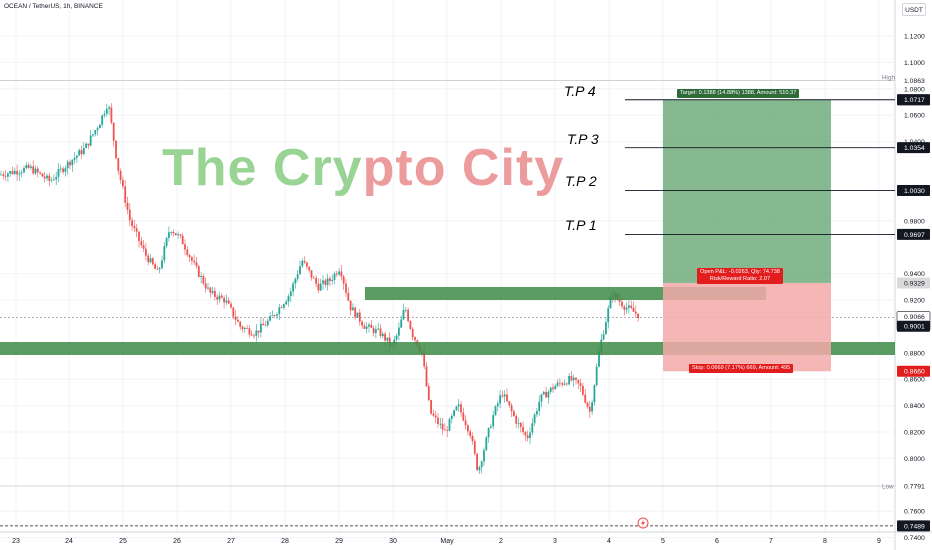 The image size is (932, 550). What do you see at coordinates (643, 523) in the screenshot?
I see `lightning-glyph` at bounding box center [643, 523].